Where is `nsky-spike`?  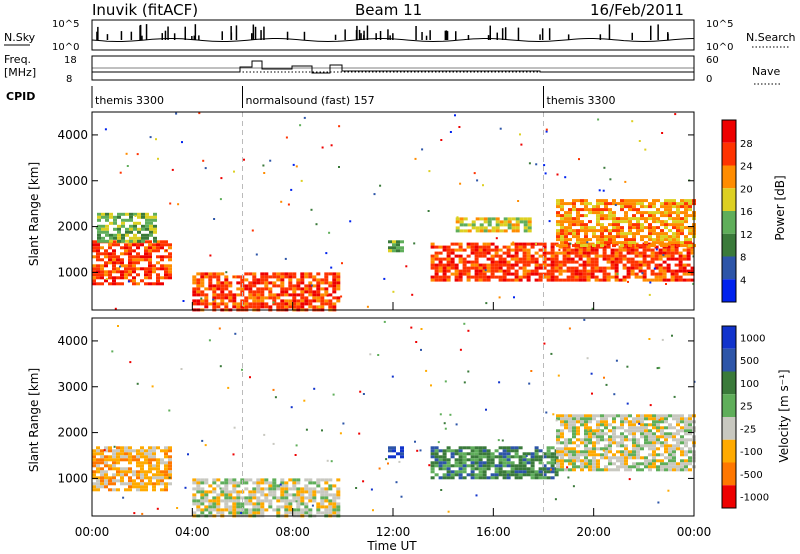 nsky-spike is located at coordinates (199, 37).